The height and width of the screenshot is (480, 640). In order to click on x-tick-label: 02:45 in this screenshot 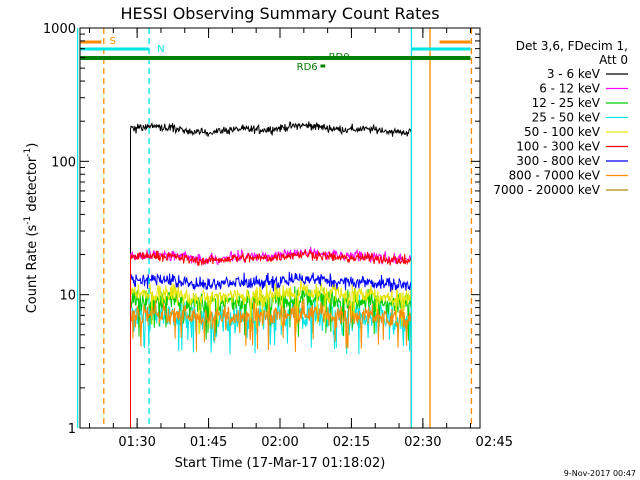, I will do `click(494, 442)`.